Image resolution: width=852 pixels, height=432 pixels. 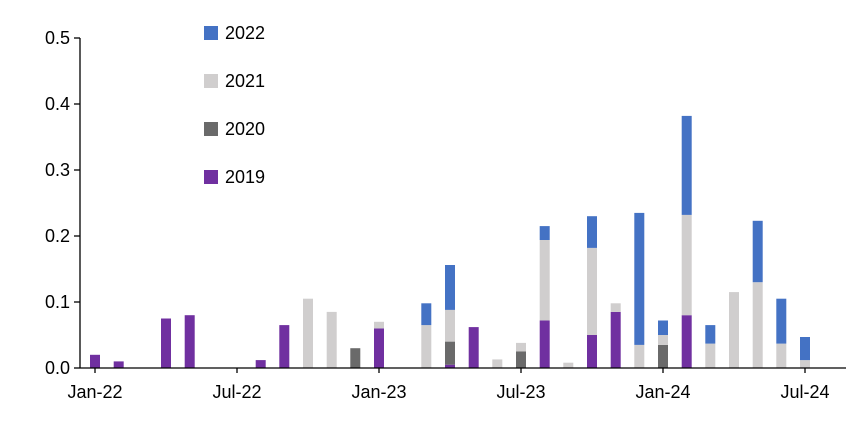 I want to click on legend-swatch-2022, so click(x=211, y=33).